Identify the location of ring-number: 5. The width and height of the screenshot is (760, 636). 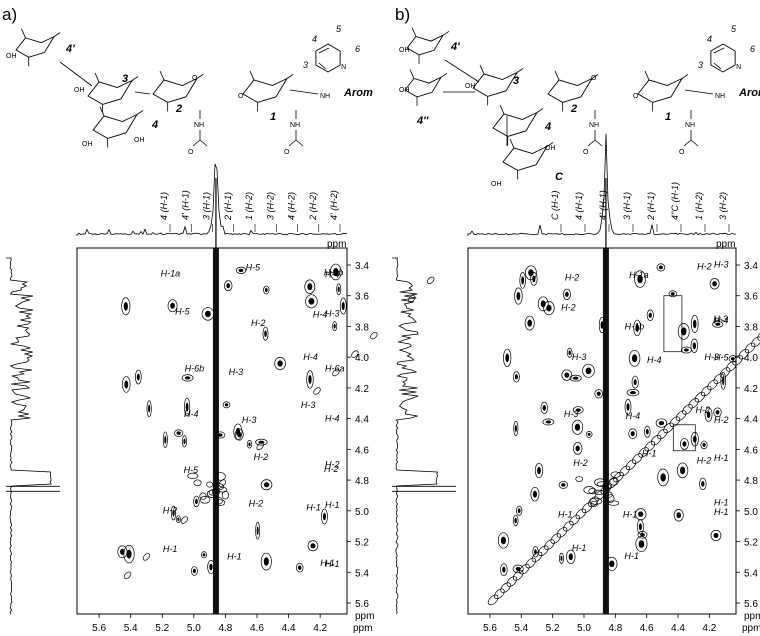
(339, 29).